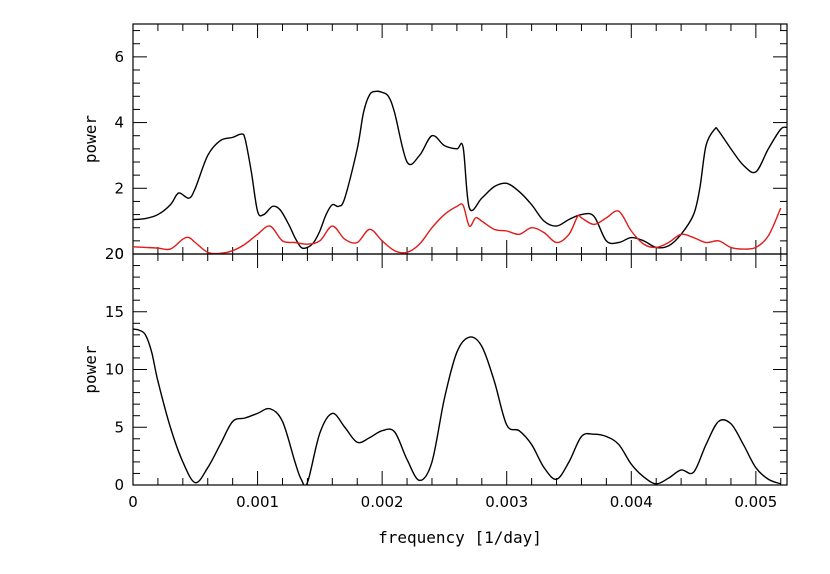 The height and width of the screenshot is (574, 830). What do you see at coordinates (755, 502) in the screenshot?
I see `bottom-x-tick-label: 0.005` at bounding box center [755, 502].